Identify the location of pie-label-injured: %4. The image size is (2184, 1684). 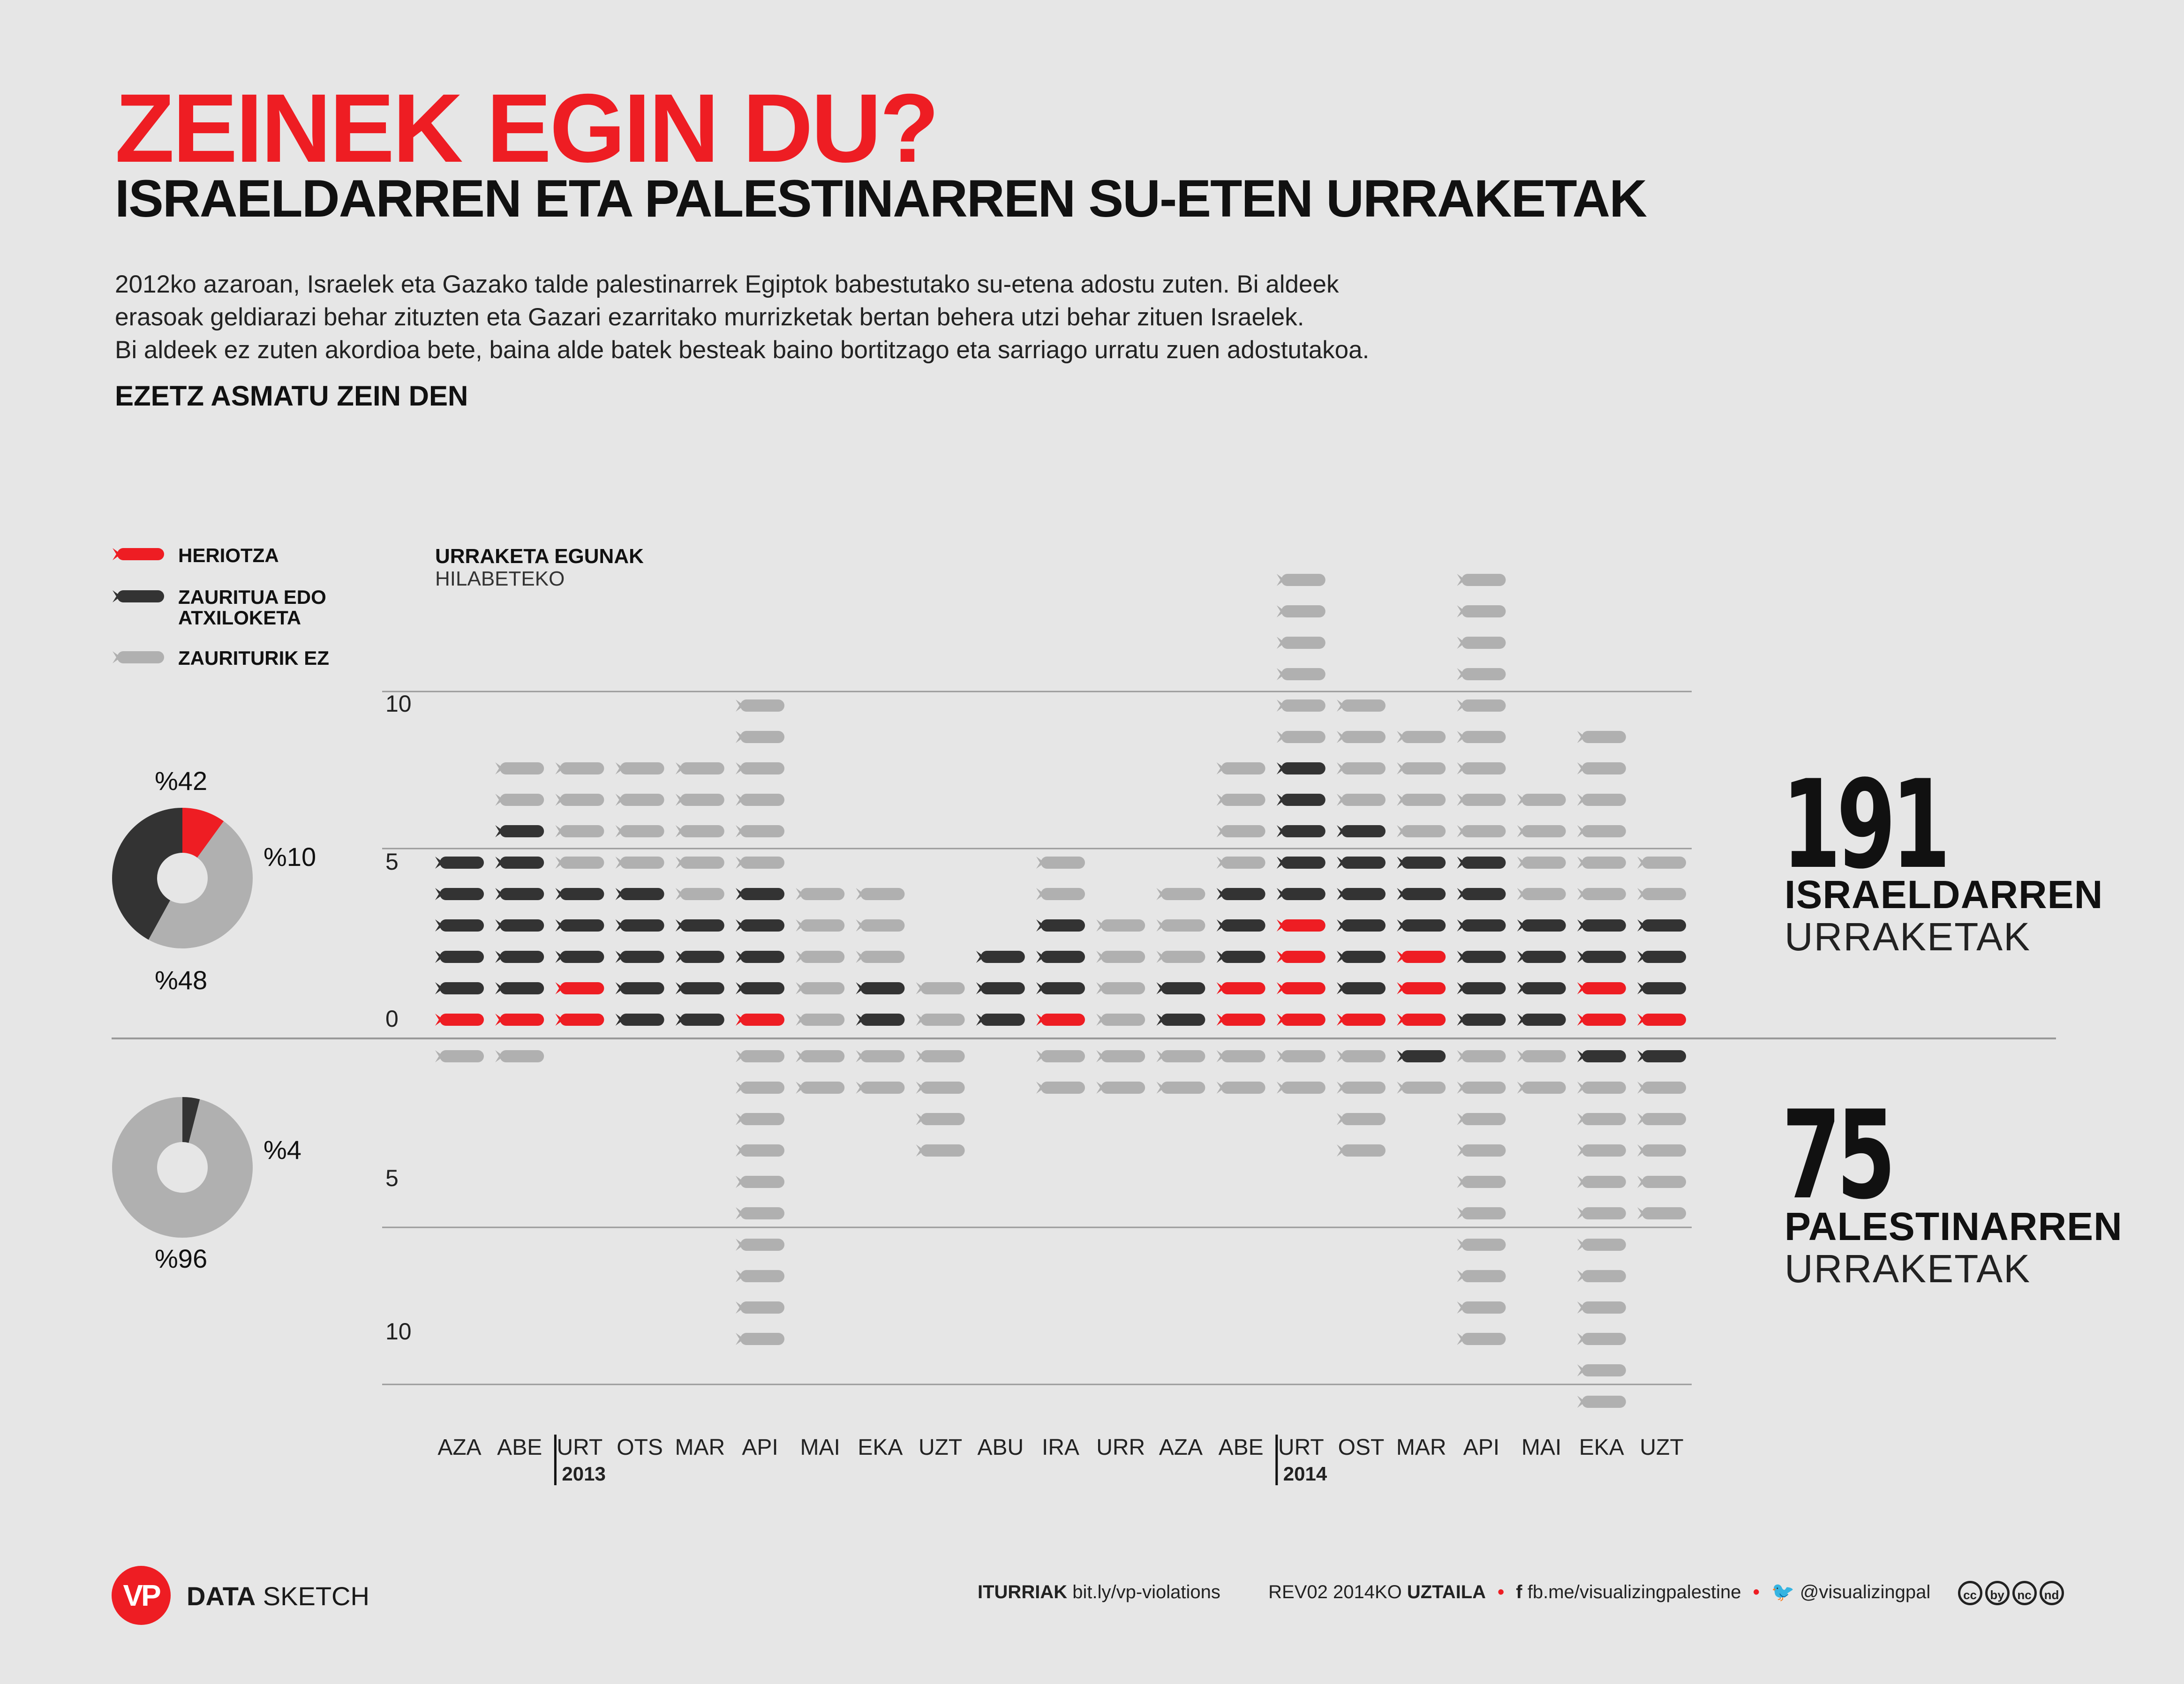
(282, 1150).